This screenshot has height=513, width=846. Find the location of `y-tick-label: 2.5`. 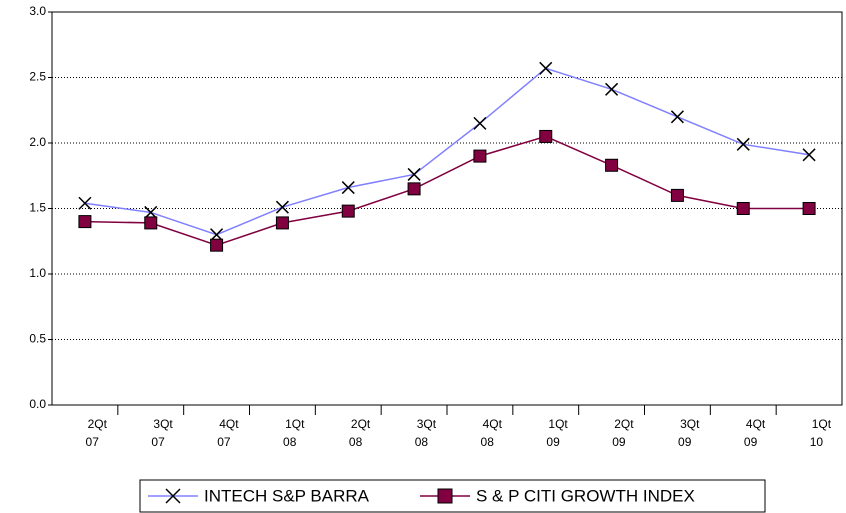

y-tick-label: 2.5 is located at coordinates (37, 77).